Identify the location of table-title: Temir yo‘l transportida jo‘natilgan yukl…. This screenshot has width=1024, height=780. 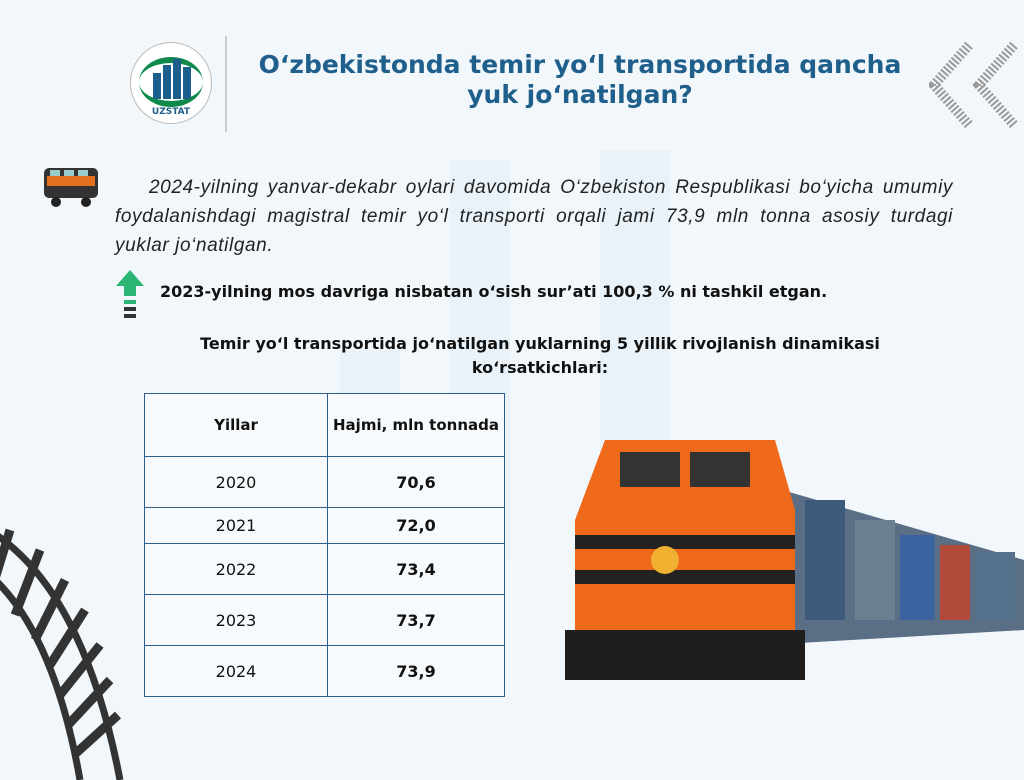
(540, 355).